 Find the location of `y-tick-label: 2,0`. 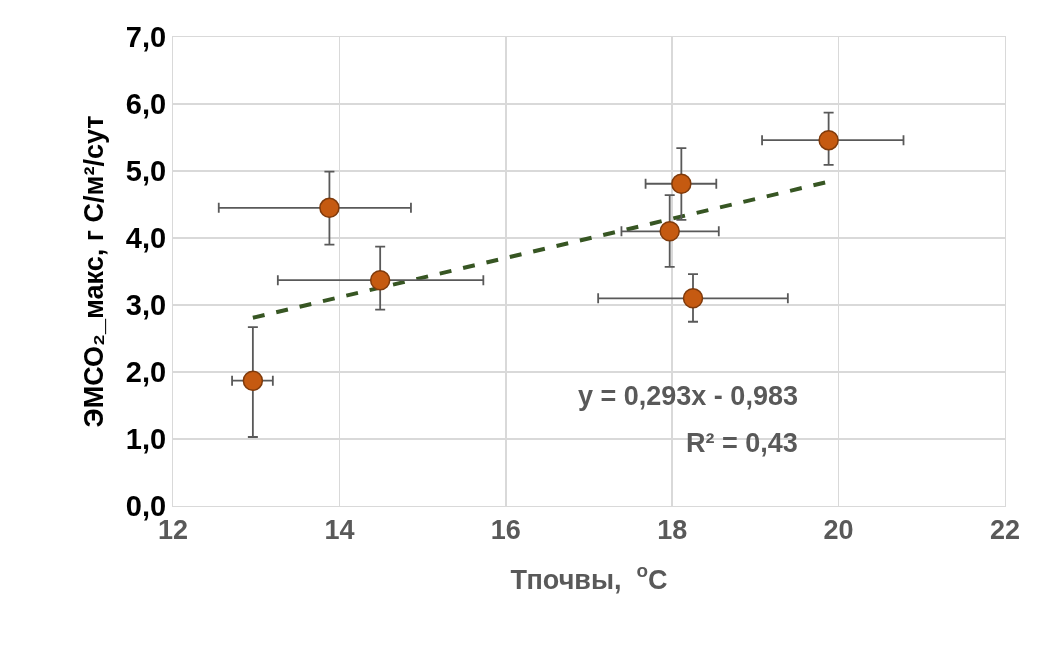

y-tick-label: 2,0 is located at coordinates (146, 372).